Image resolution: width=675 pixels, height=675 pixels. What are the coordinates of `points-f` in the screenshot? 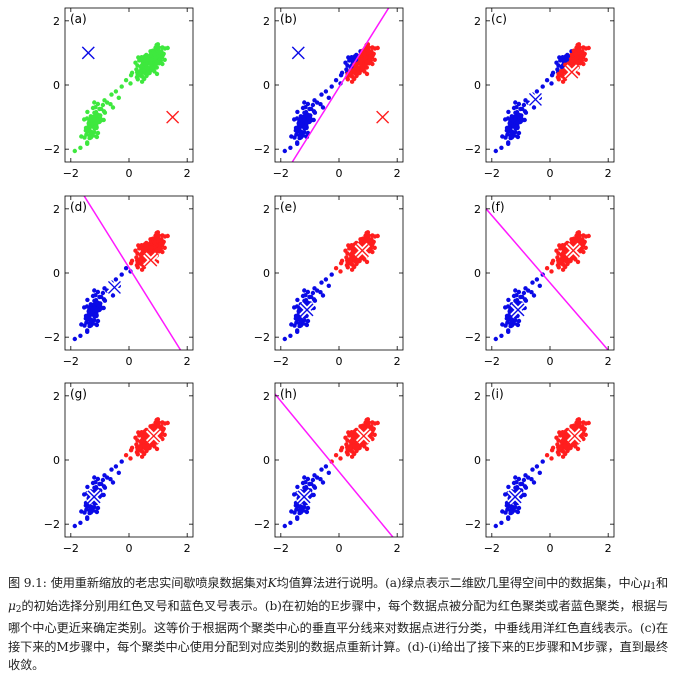 It's located at (548, 278).